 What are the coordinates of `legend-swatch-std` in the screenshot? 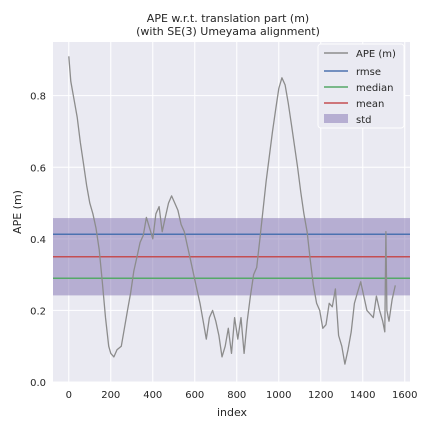 It's located at (336, 118).